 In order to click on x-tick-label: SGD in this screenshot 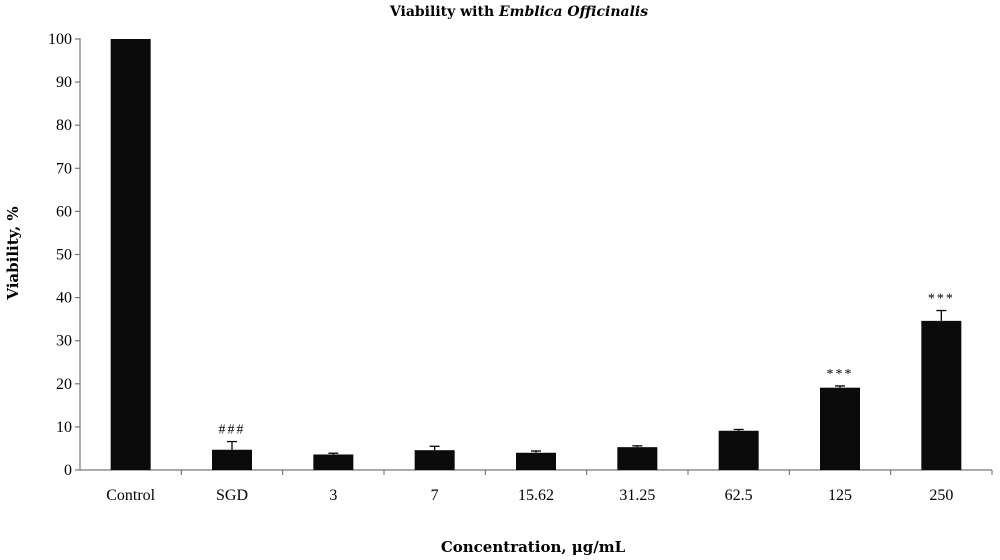, I will do `click(232, 495)`.